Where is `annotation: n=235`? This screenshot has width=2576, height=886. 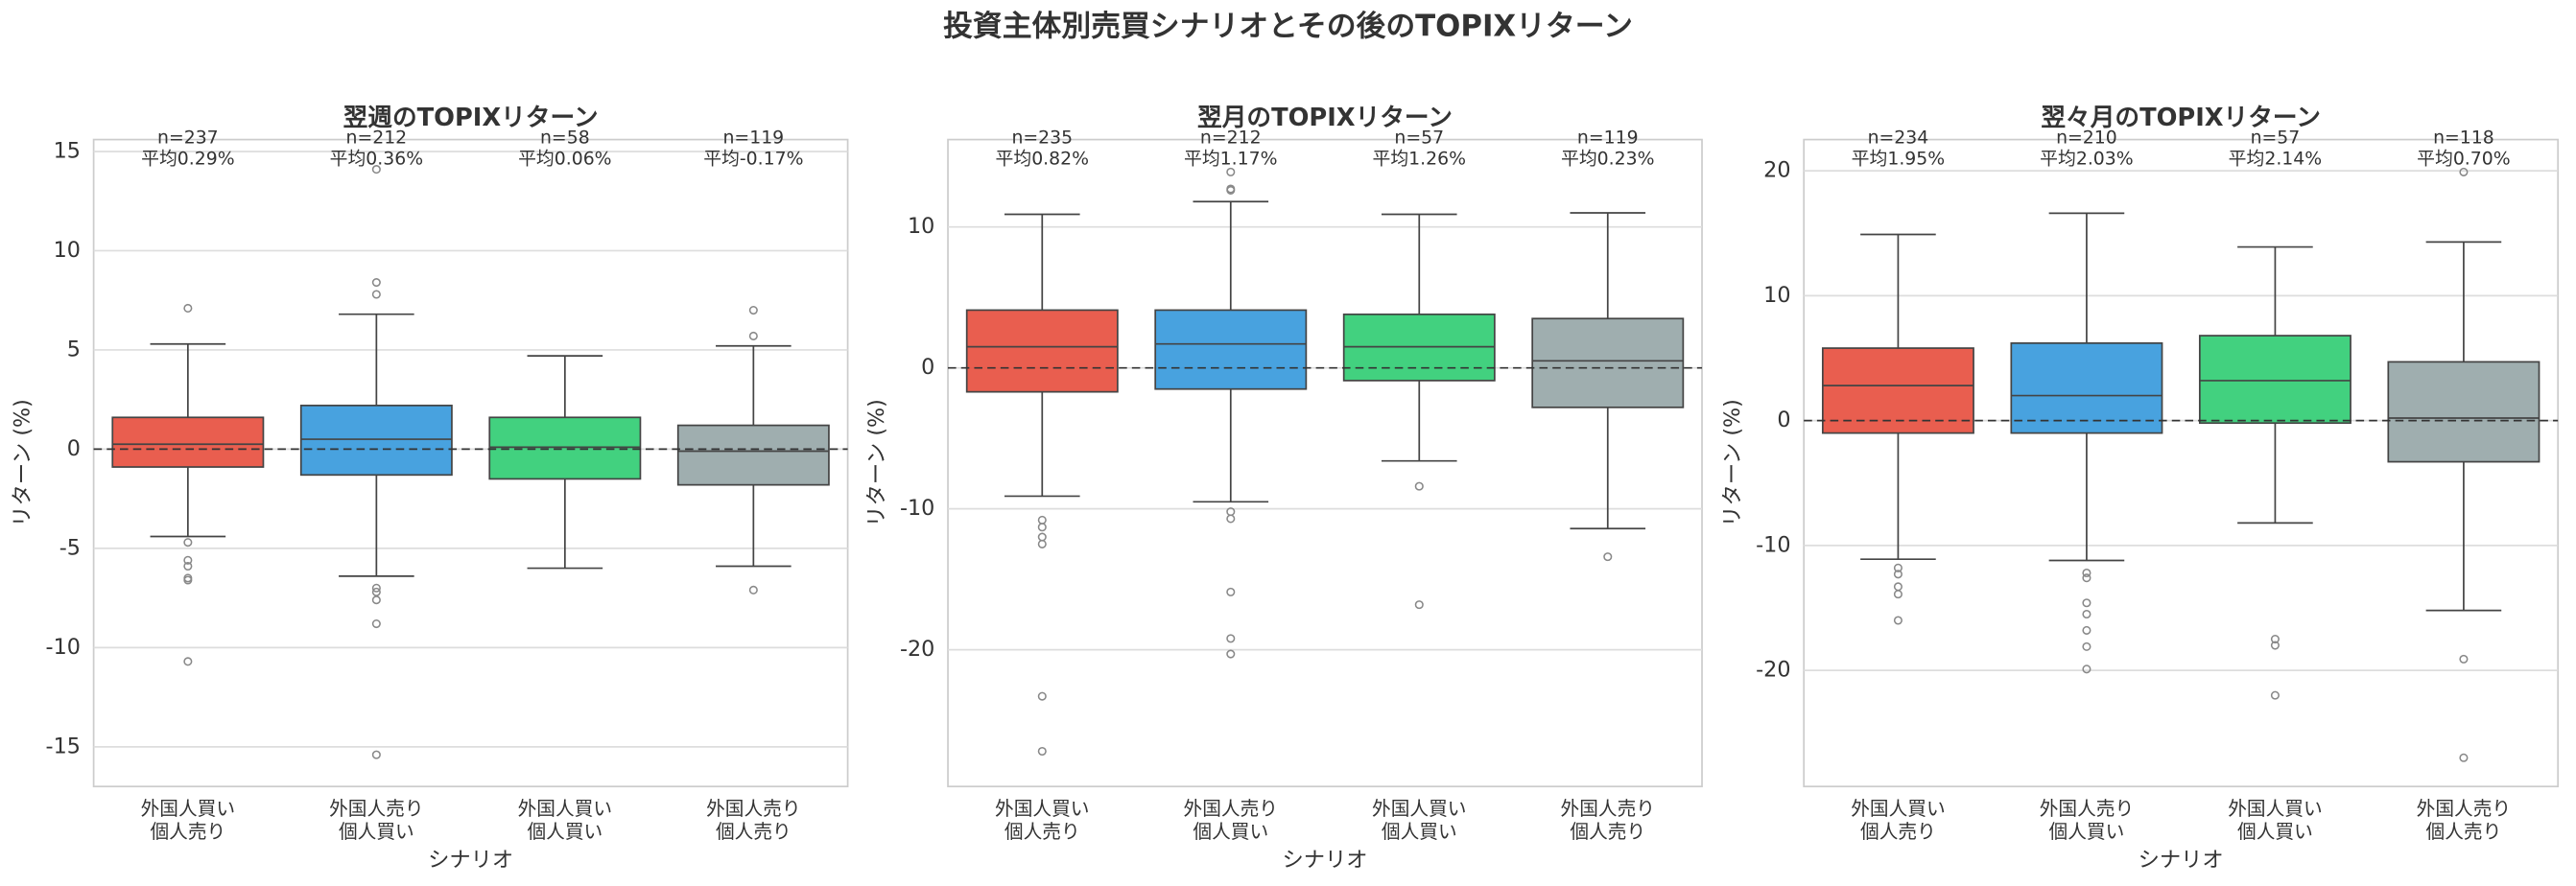 annotation: n=235 is located at coordinates (1042, 138).